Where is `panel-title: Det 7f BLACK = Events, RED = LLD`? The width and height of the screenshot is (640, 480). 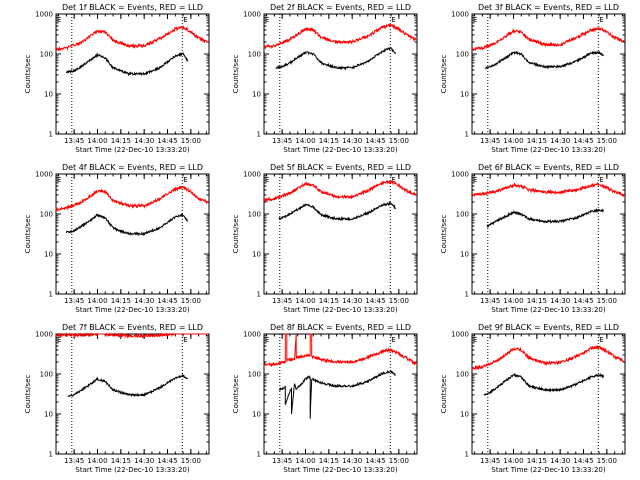
panel-title: Det 7f BLACK = Events, RED = LLD is located at coordinates (132, 327).